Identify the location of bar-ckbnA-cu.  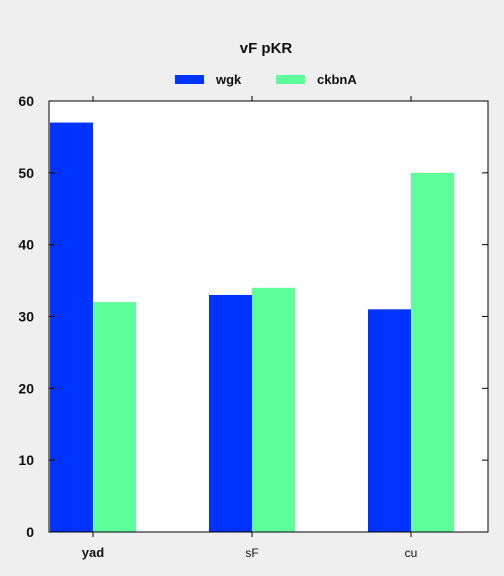
(432, 352).